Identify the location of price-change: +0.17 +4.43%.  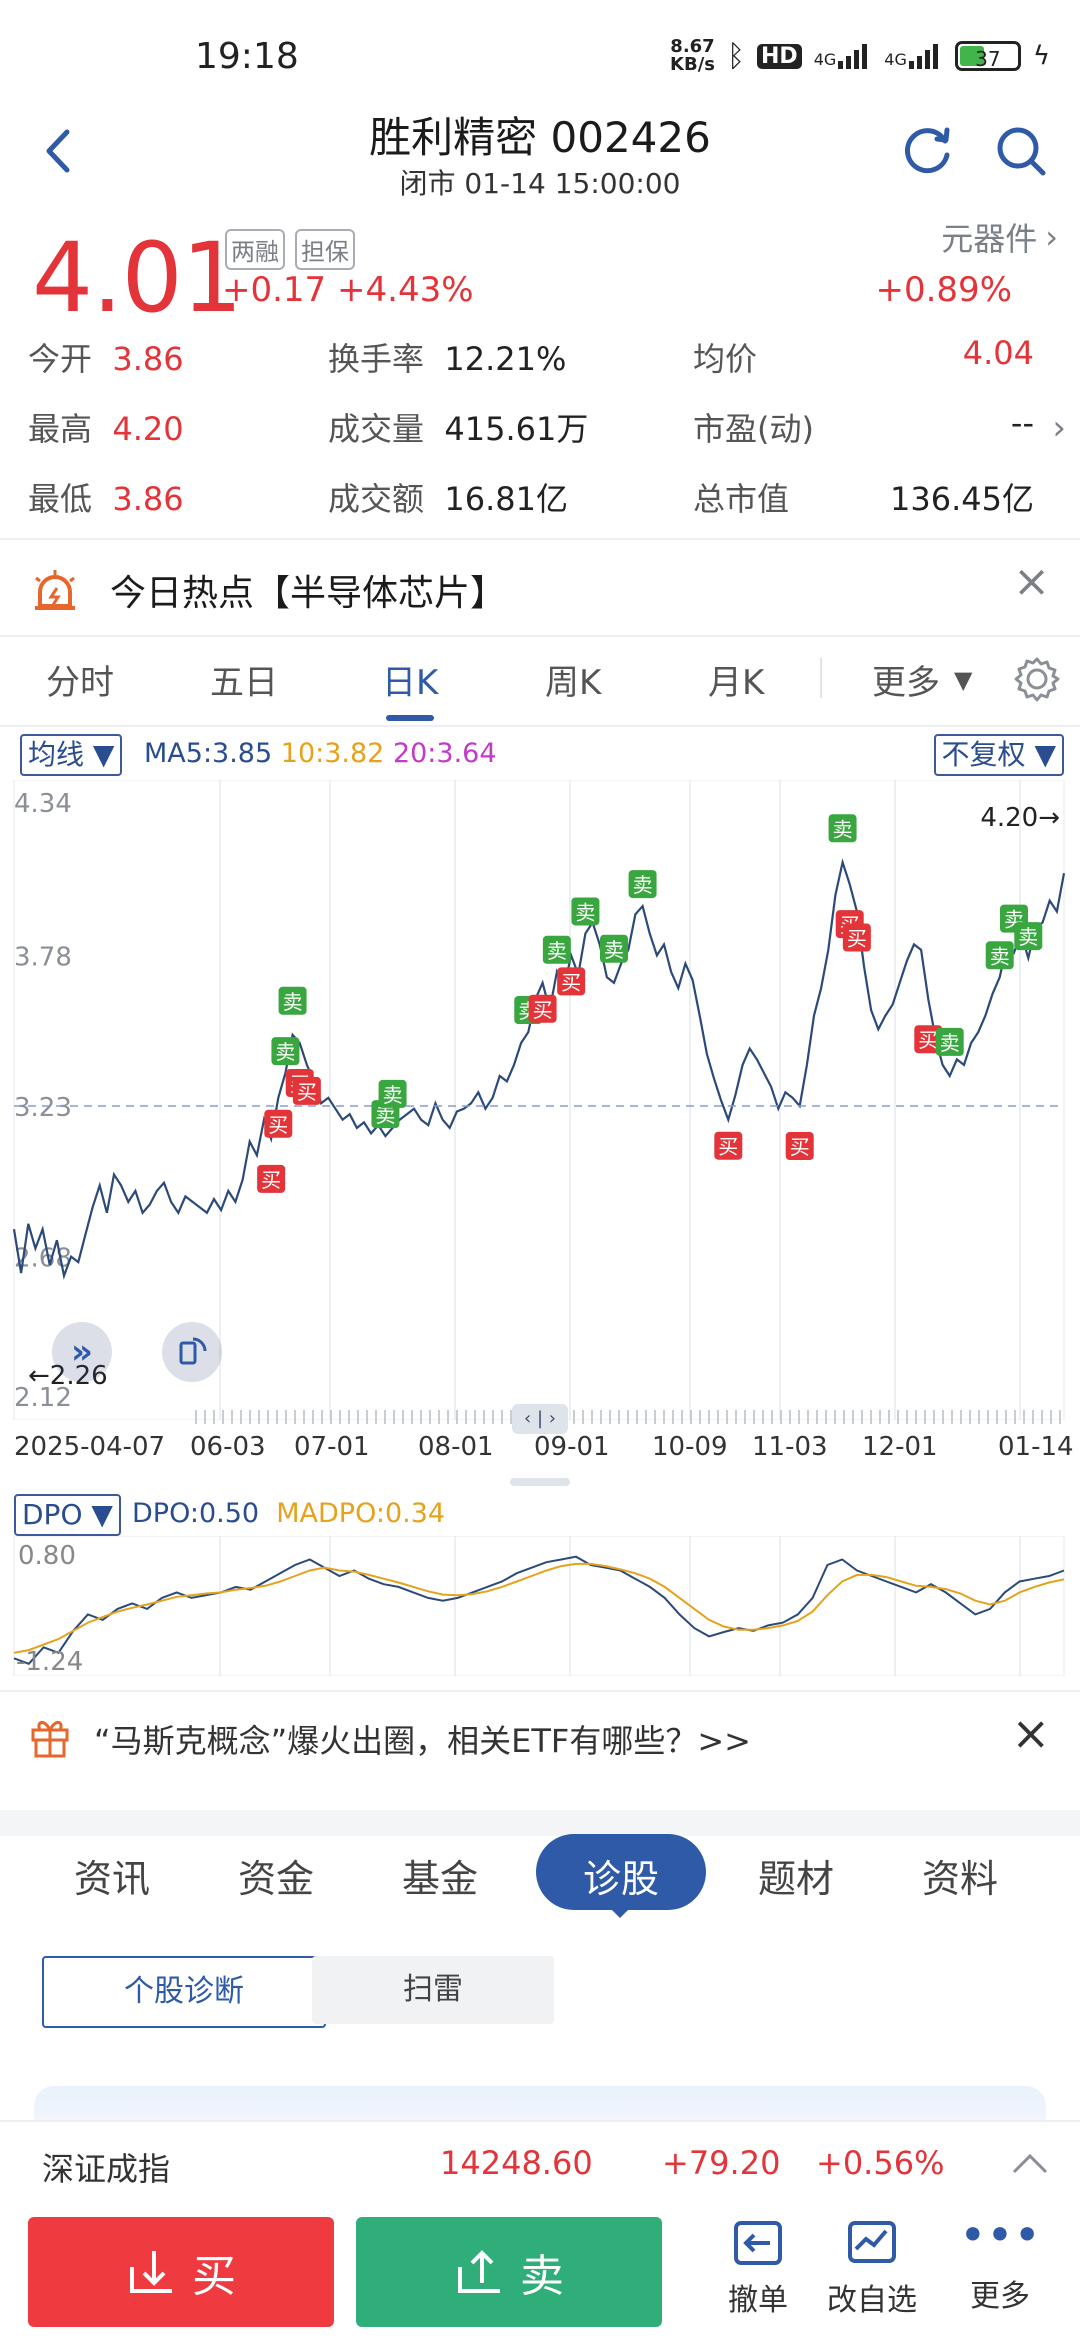
(348, 290).